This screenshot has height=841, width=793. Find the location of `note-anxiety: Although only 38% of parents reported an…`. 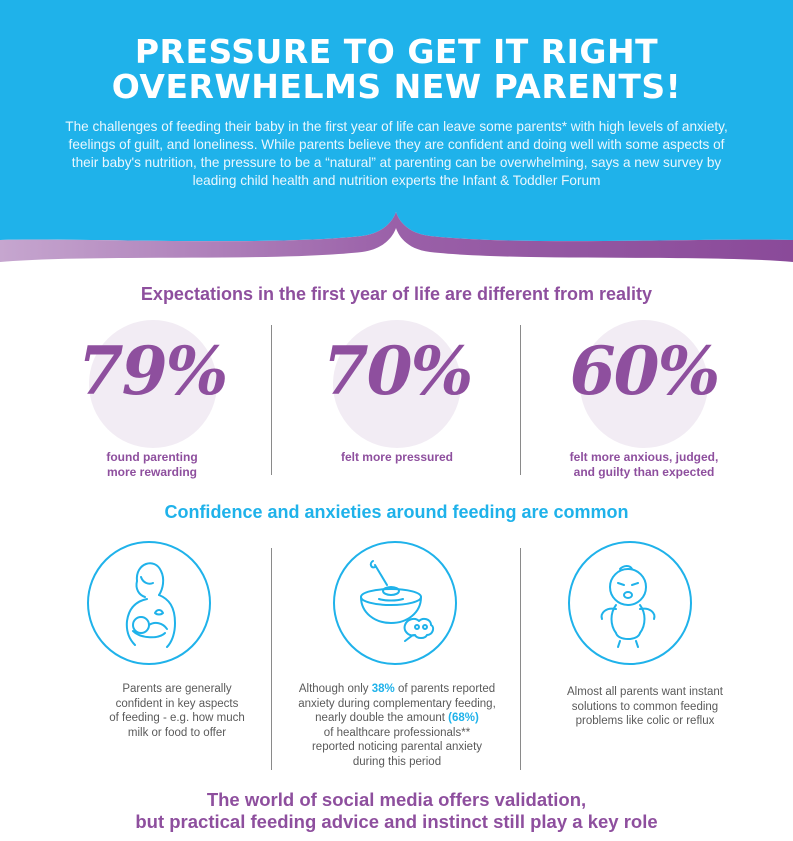

note-anxiety: Although only 38% of parents reported an… is located at coordinates (397, 725).